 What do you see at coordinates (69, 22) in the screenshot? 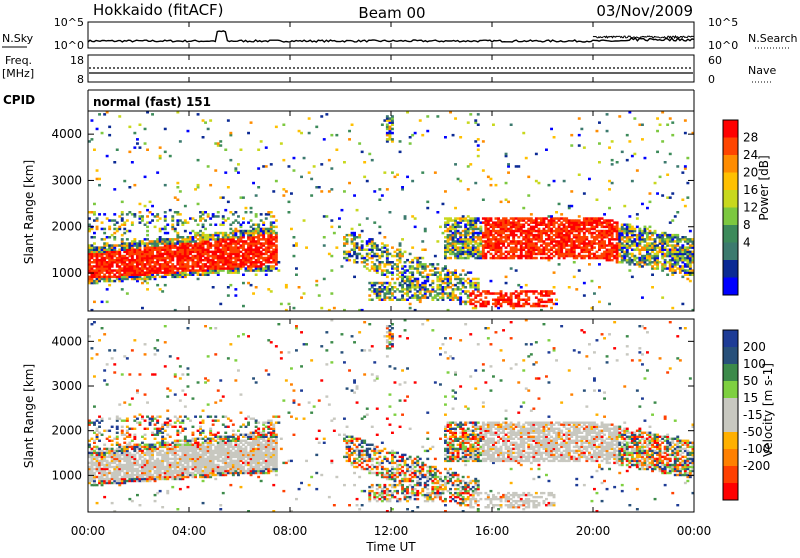
I see `noise-left-tick-top: 10^5` at bounding box center [69, 22].